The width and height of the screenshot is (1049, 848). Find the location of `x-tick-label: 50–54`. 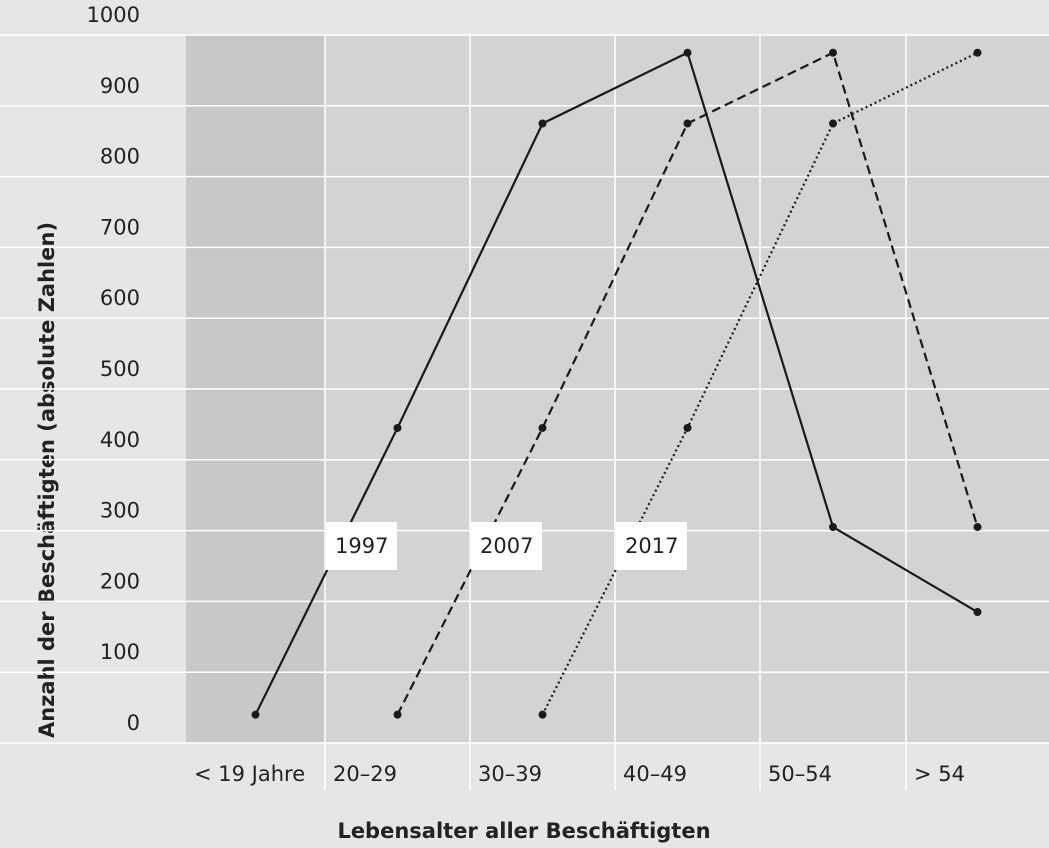

x-tick-label: 50–54 is located at coordinates (800, 774).